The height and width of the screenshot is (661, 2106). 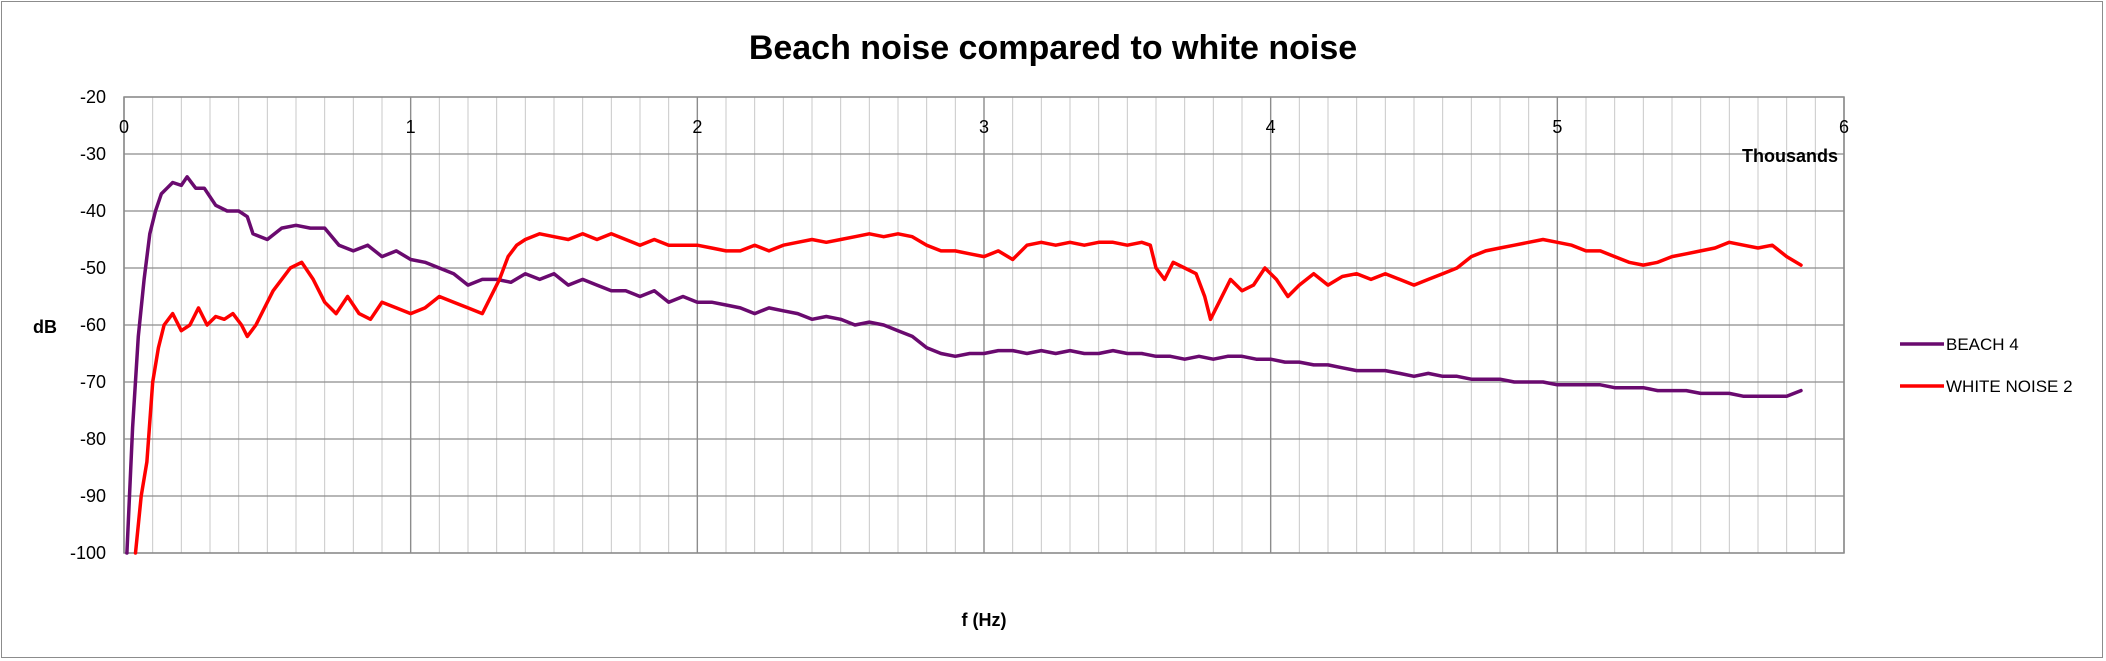 I want to click on x-axis-tick-labels: 0 1 2 3 4 5 6, so click(x=984, y=127).